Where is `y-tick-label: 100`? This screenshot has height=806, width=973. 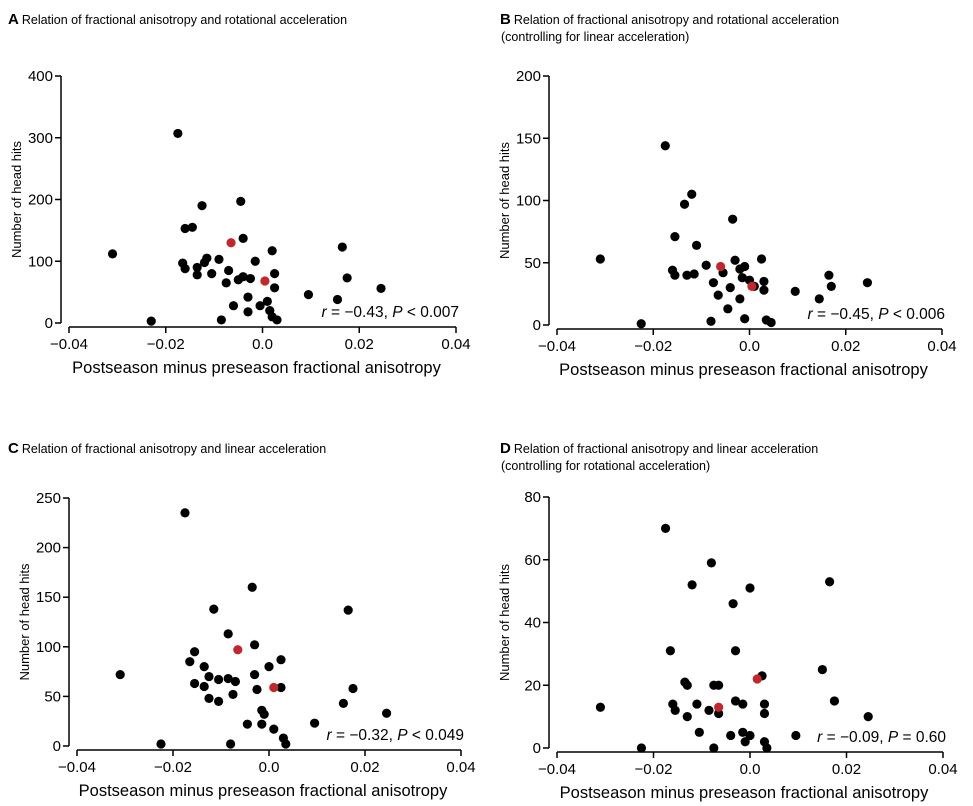 y-tick-label: 100 is located at coordinates (528, 201).